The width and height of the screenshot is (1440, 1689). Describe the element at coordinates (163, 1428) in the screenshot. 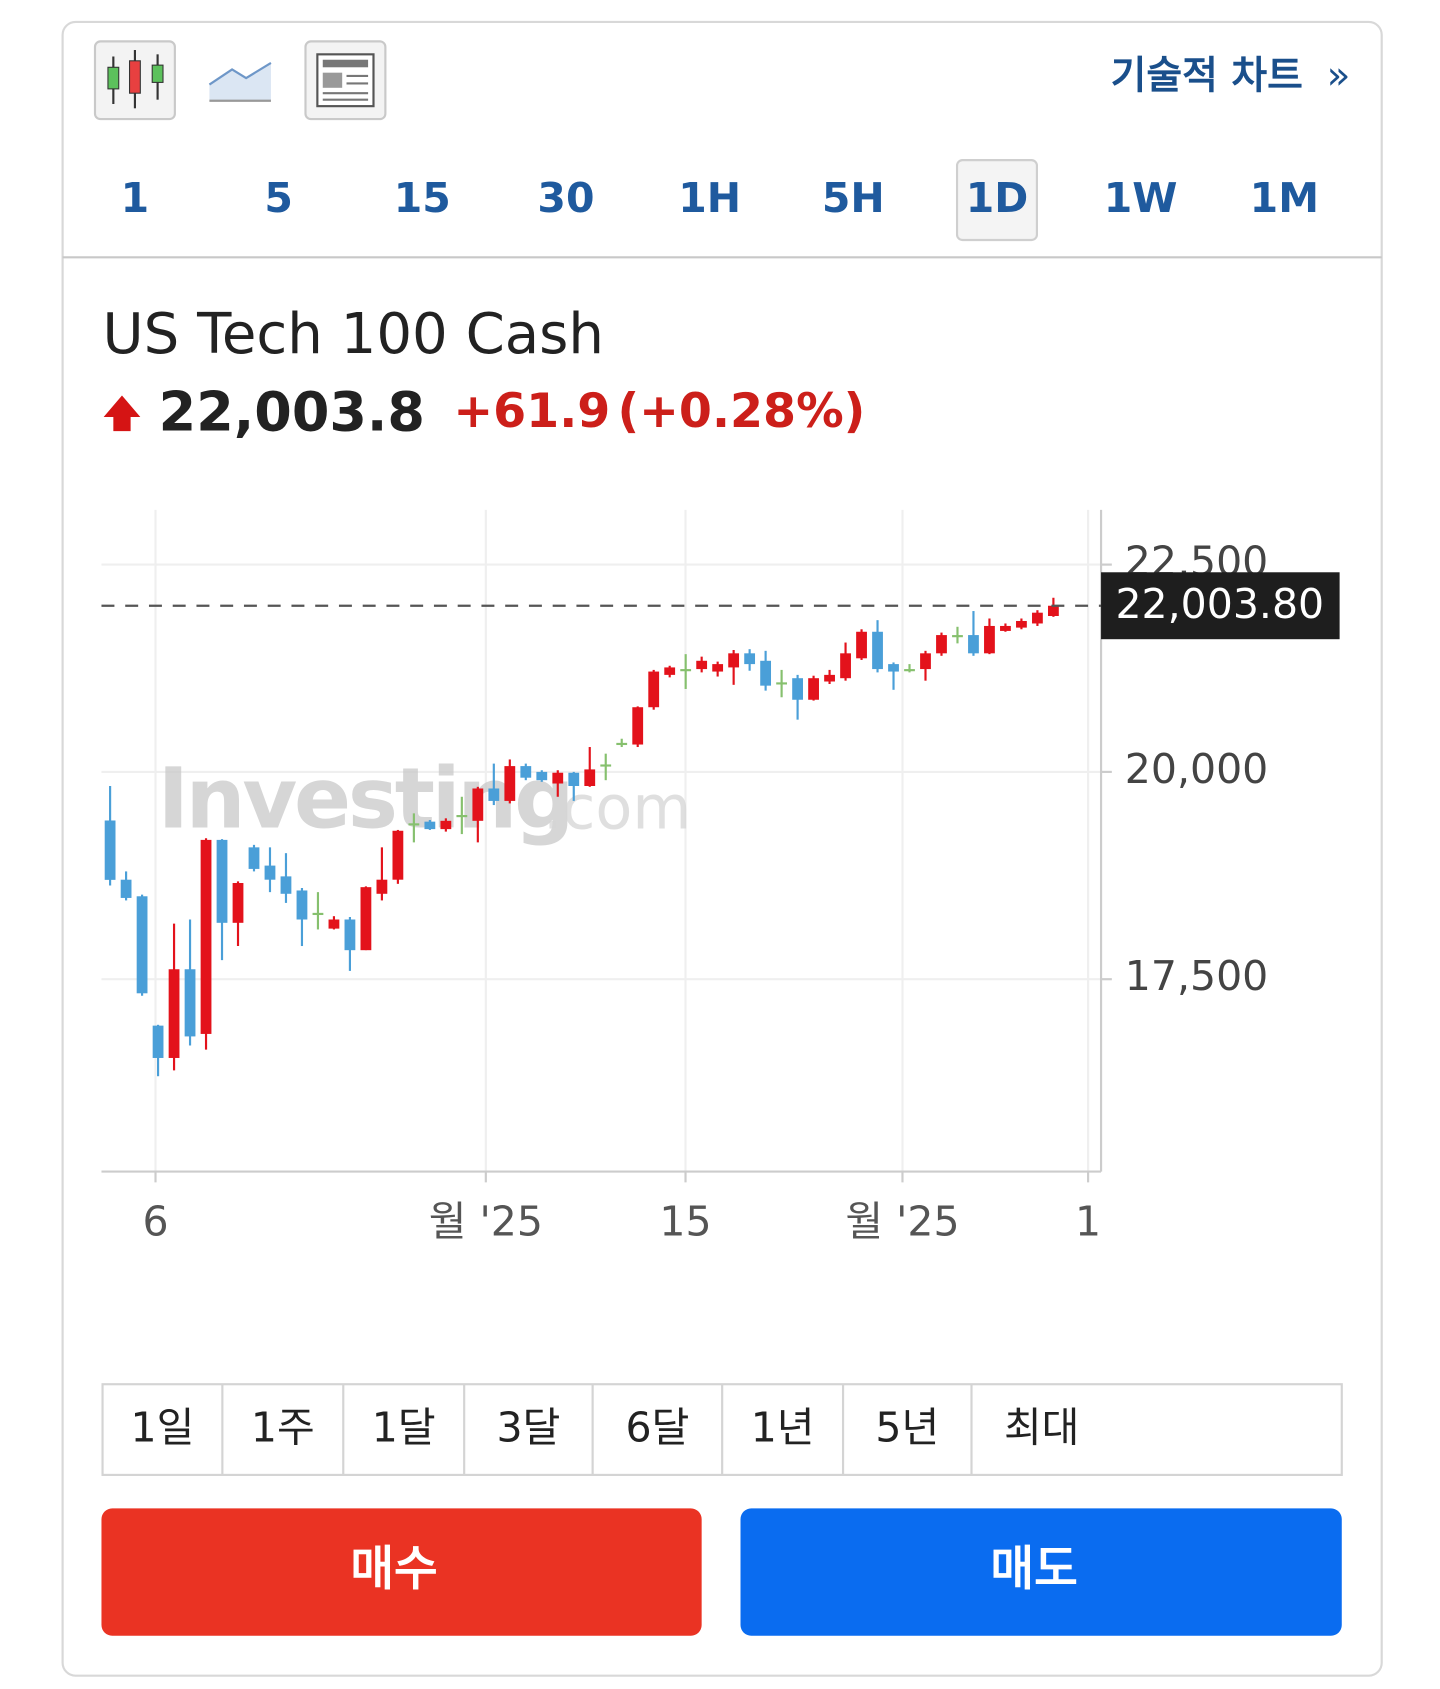

I see `range-tab: 1일` at that location.